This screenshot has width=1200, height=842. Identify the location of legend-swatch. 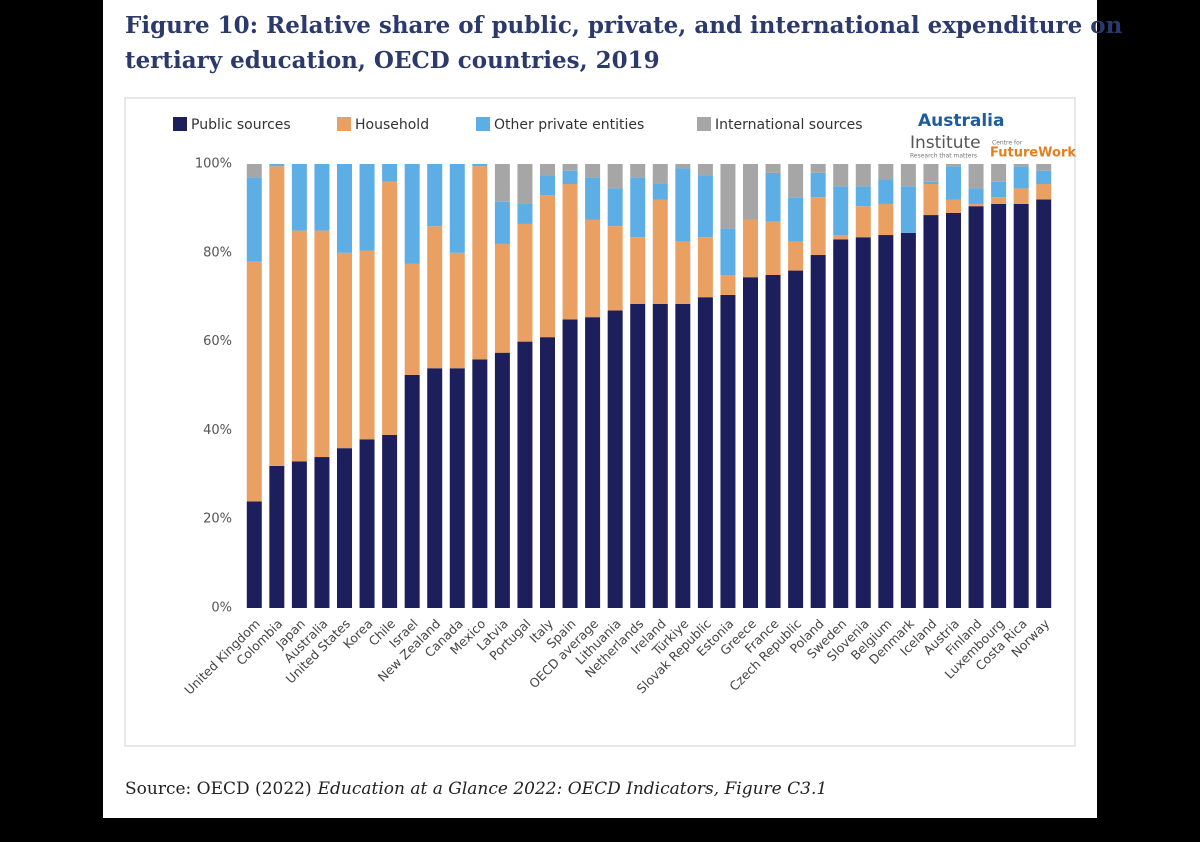
(483, 124).